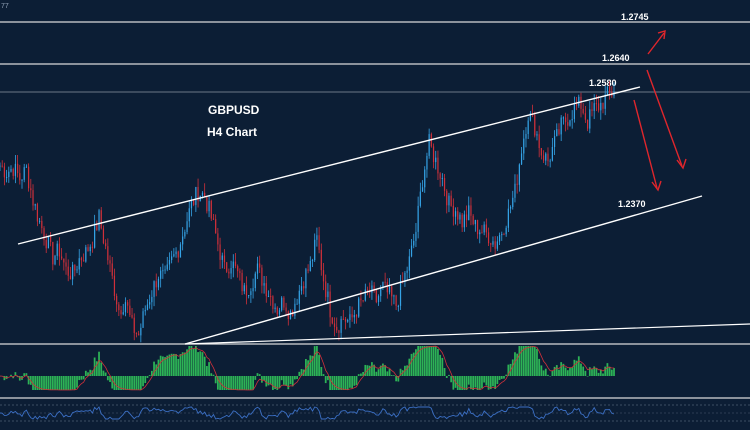 This screenshot has height=430, width=750. What do you see at coordinates (616, 58) in the screenshot?
I see `level-label-1-2640: 1.2640` at bounding box center [616, 58].